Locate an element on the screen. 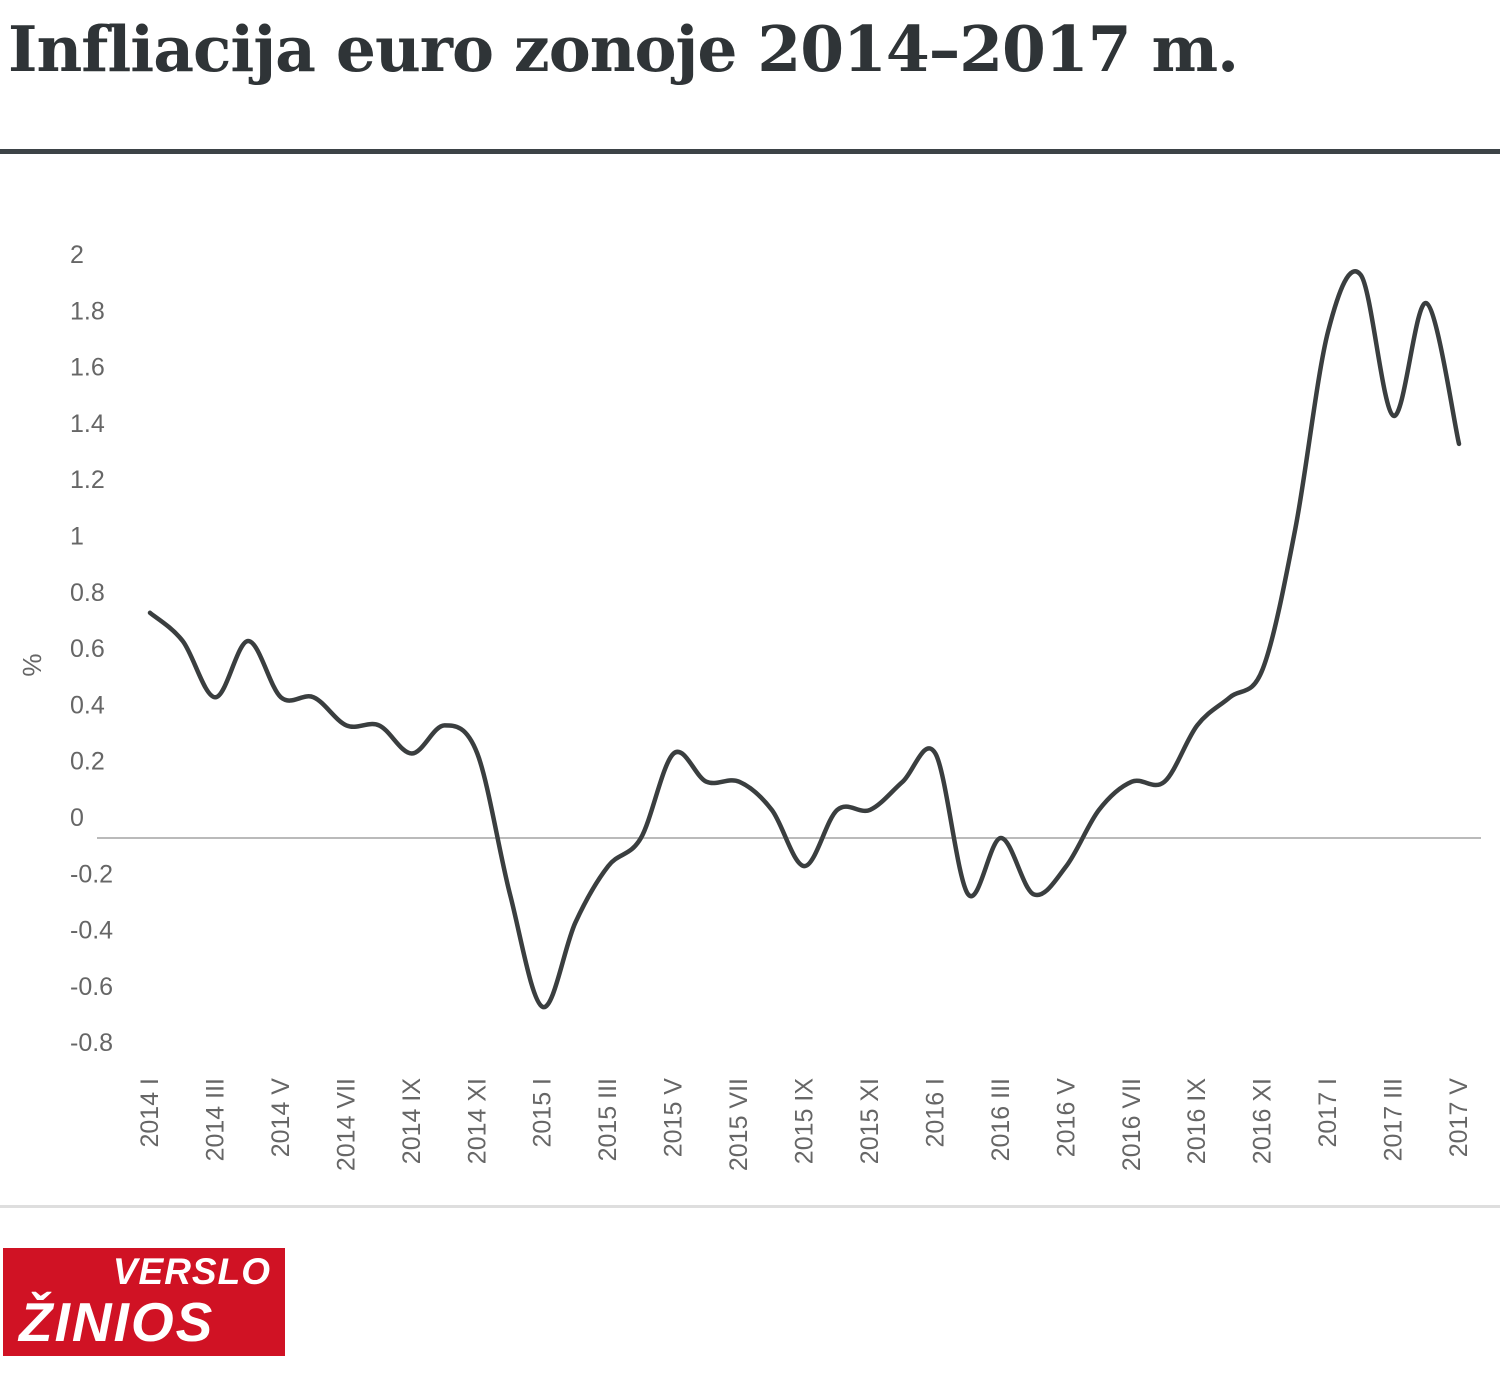 This screenshot has width=1500, height=1386. y-tick-label: 1.8 is located at coordinates (87, 311).